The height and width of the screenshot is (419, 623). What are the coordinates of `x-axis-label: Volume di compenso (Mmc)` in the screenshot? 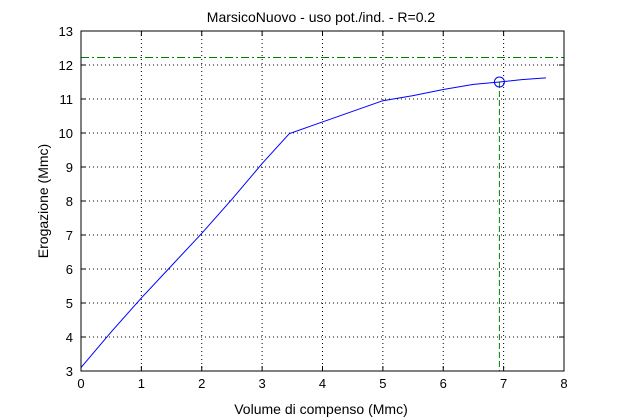 It's located at (321, 409).